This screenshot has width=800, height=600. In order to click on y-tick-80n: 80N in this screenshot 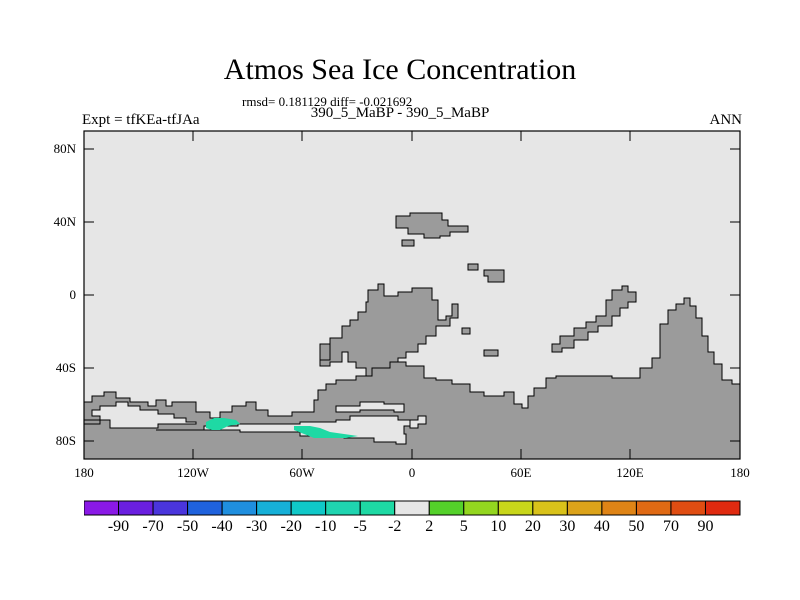, I will do `click(64, 148)`.